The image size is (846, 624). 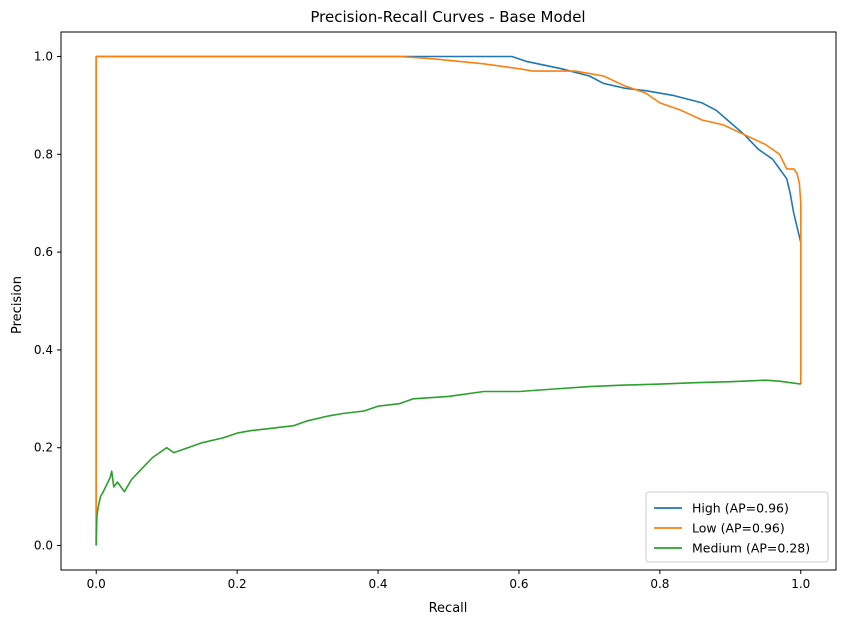 I want to click on legend-box, so click(x=737, y=527).